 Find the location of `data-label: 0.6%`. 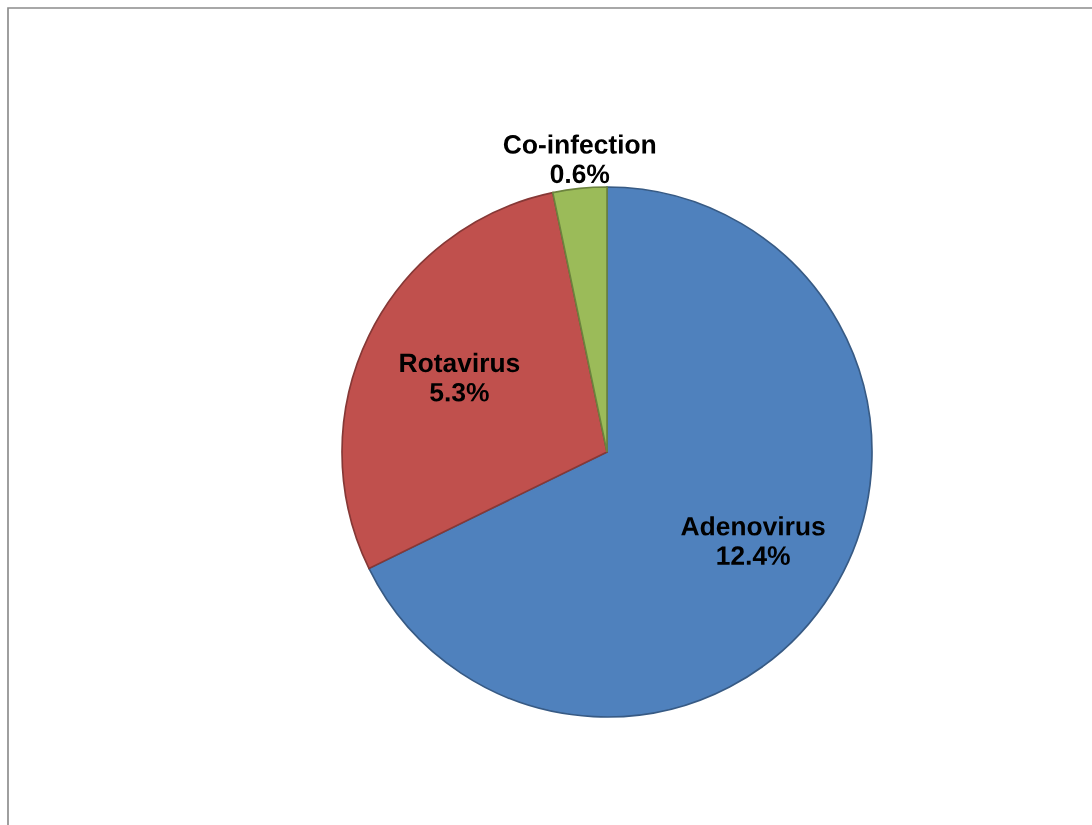

data-label: 0.6% is located at coordinates (580, 174).